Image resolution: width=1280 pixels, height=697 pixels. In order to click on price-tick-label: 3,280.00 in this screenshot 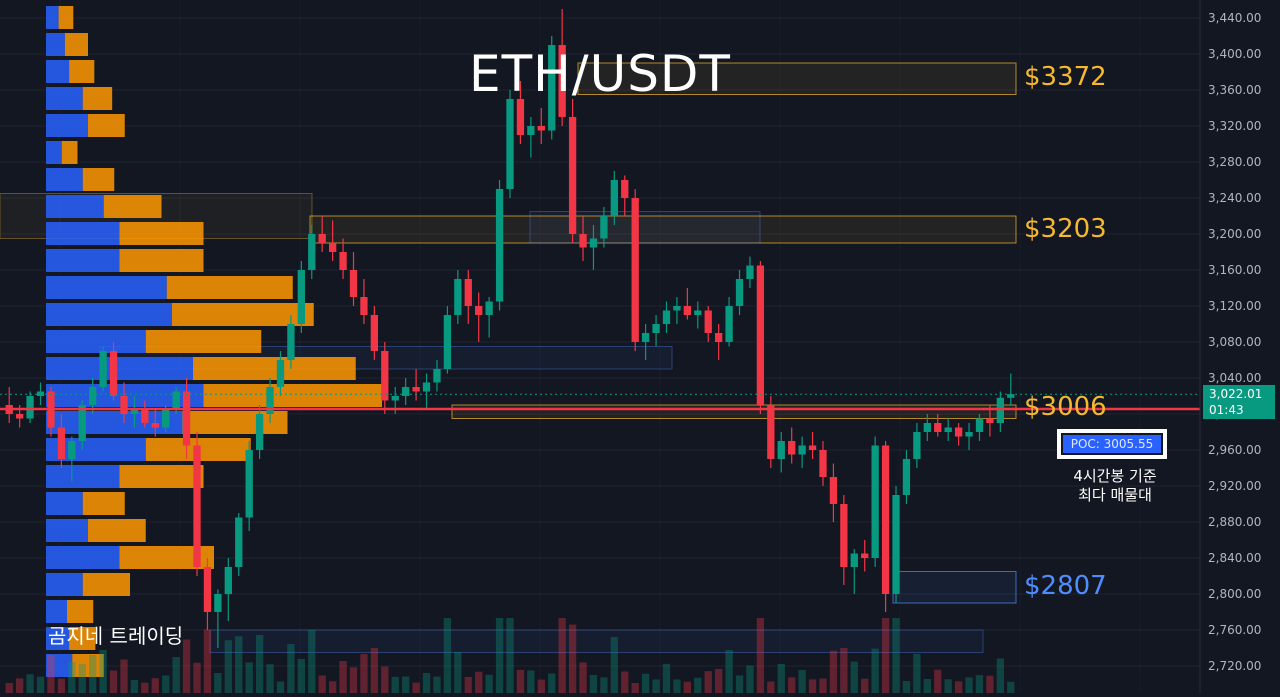, I will do `click(1234, 162)`.